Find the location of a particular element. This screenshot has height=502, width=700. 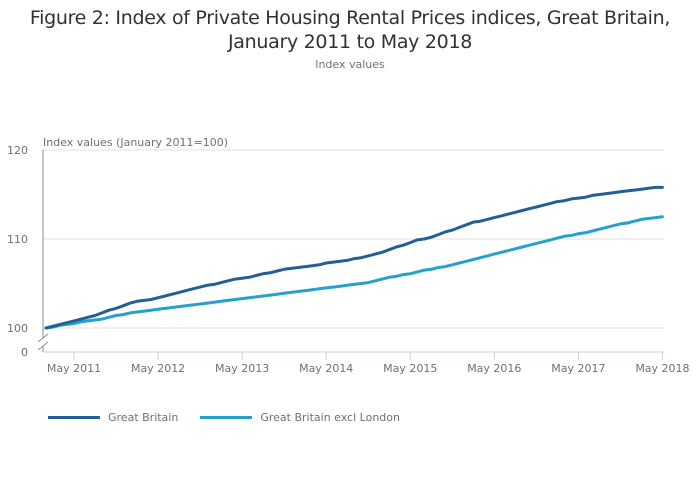

x-tick-label: May 2016 is located at coordinates (494, 368).